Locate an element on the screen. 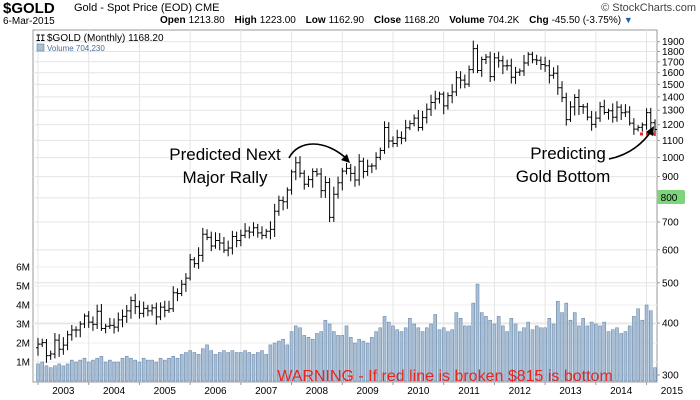 Image resolution: width=700 pixels, height=400 pixels. y-tick-label: 400 is located at coordinates (670, 324).